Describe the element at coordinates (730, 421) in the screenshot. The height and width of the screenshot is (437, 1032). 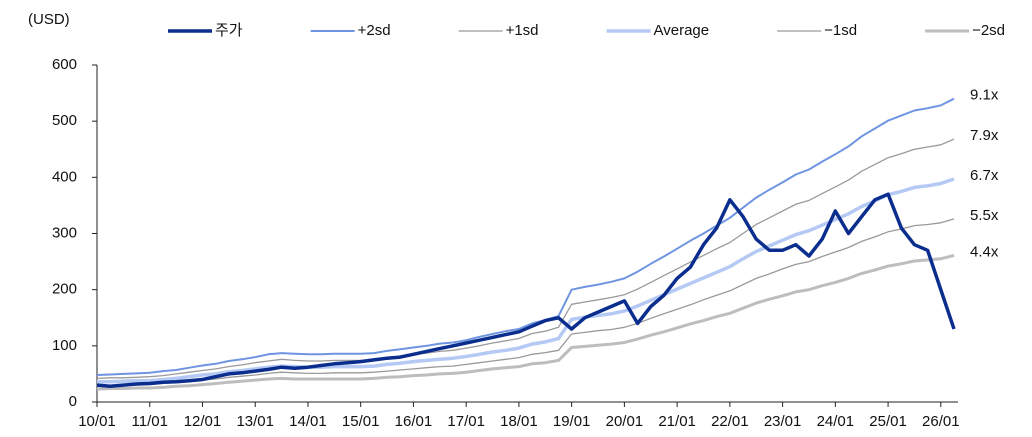
I see `x-tick-label: 22/01` at that location.